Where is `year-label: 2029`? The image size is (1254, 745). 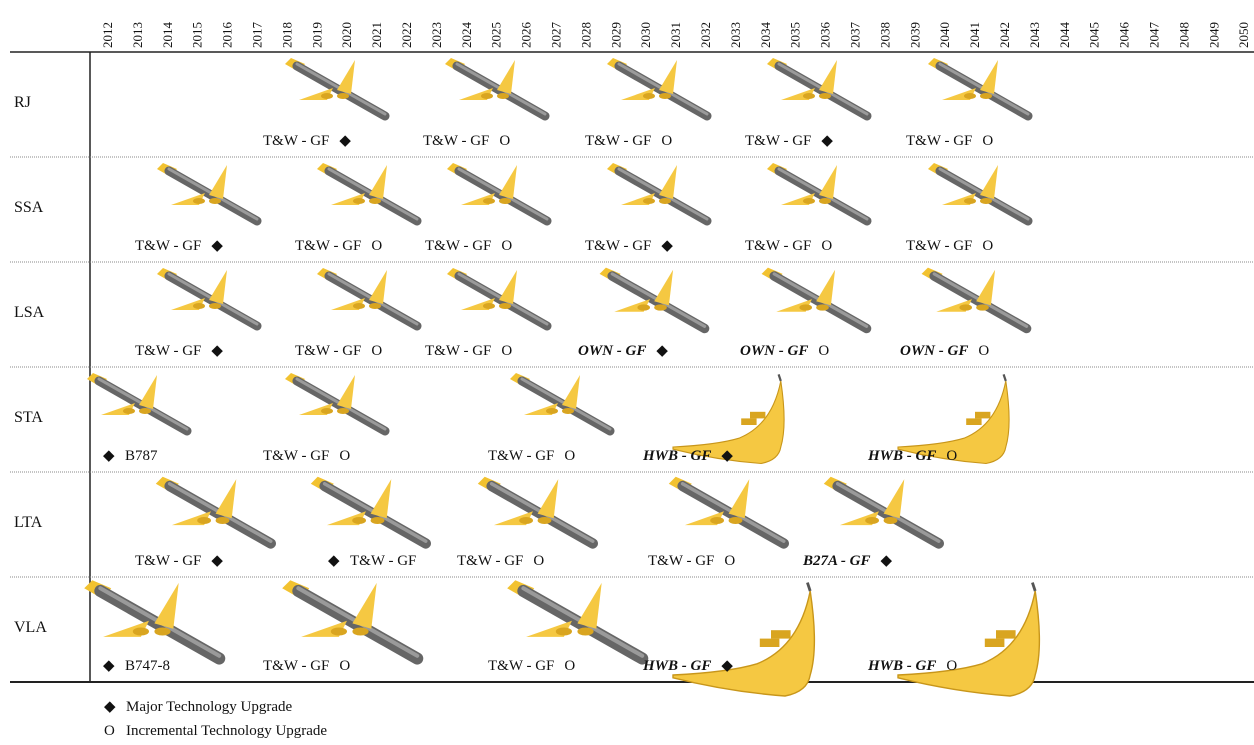
year-label: 2029 is located at coordinates (615, 35).